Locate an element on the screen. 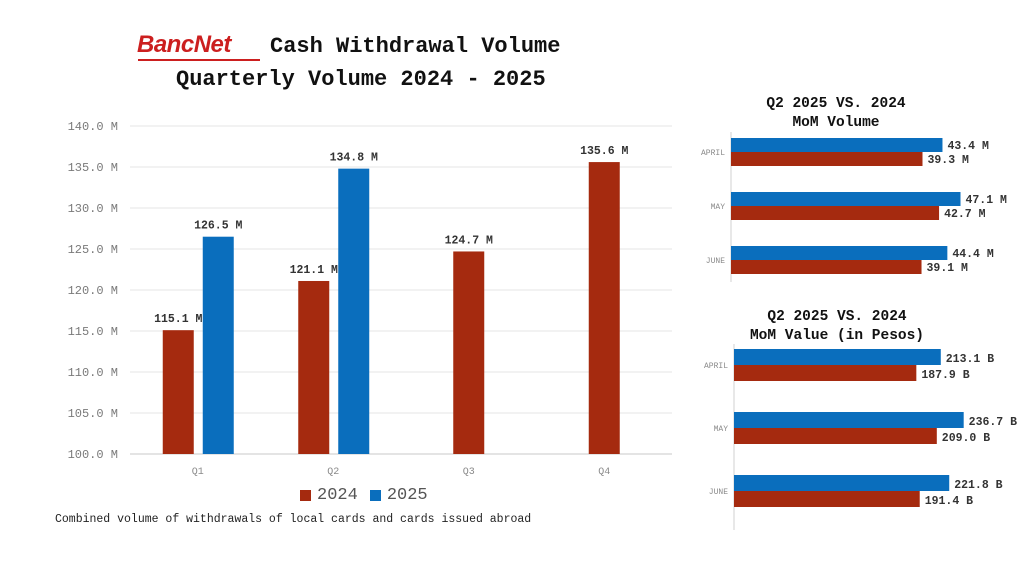 Image resolution: width=1024 pixels, height=576 pixels. bar-2024-q1 is located at coordinates (178, 392).